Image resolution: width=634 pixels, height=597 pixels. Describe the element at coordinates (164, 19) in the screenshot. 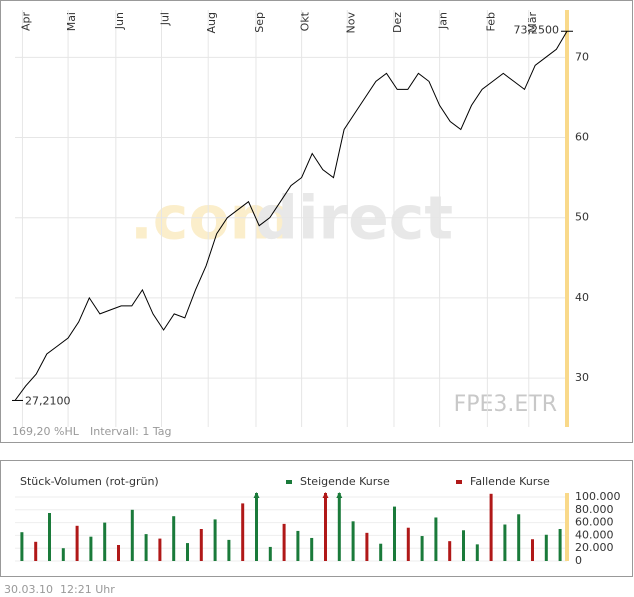

I see `x-tick-label: Jul` at that location.